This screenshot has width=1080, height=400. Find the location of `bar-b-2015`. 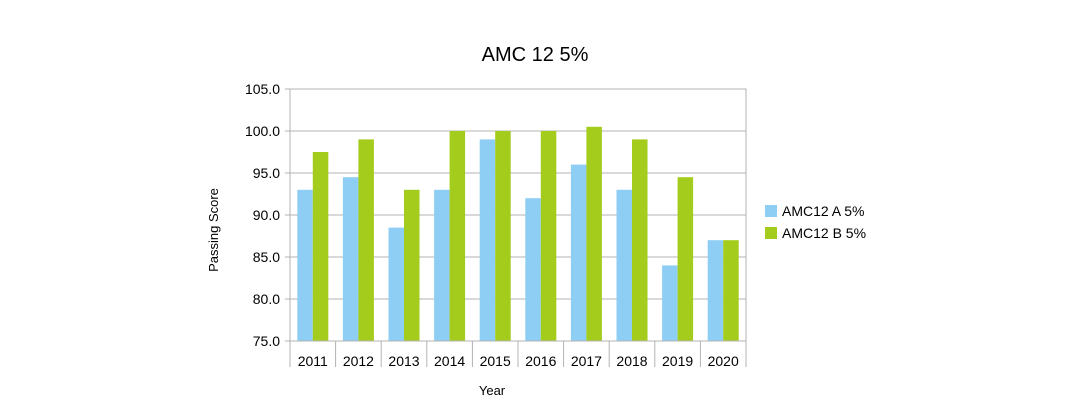

bar-b-2015 is located at coordinates (503, 236).